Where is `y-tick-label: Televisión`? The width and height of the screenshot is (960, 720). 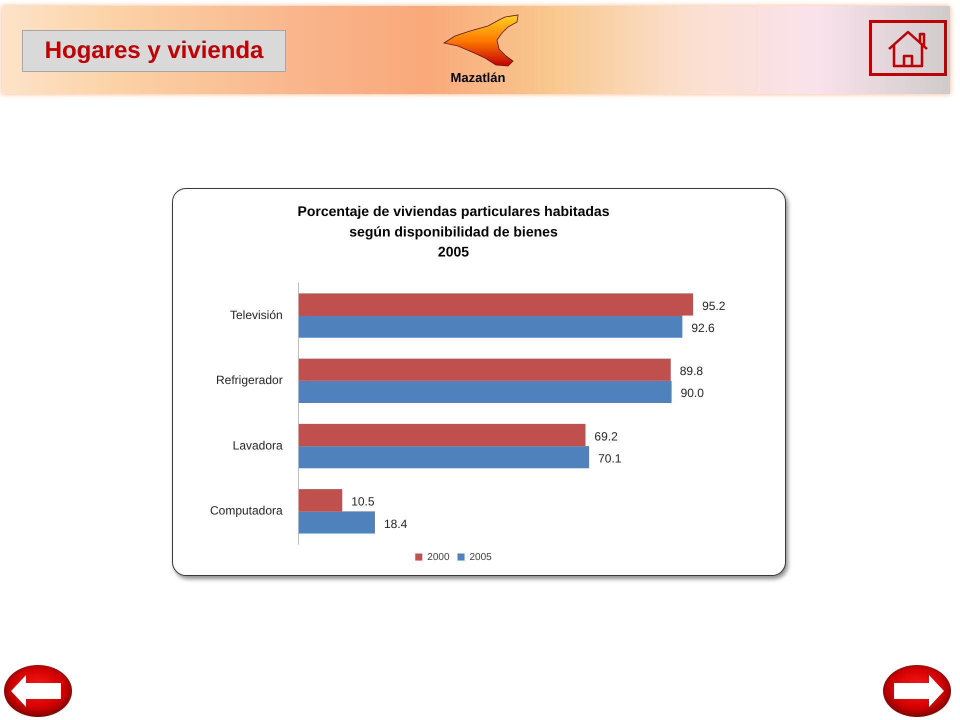 y-tick-label: Televisión is located at coordinates (256, 315).